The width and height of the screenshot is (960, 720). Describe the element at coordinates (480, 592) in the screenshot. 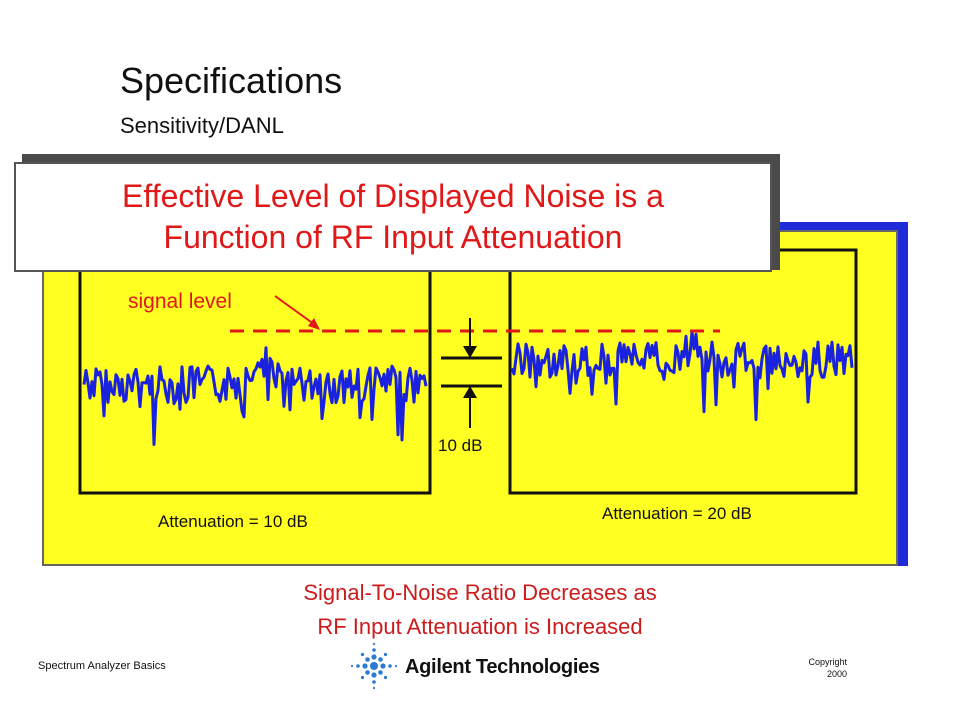

I see `caption-line-1: Signal-To-Noise Ratio Decreases as` at that location.